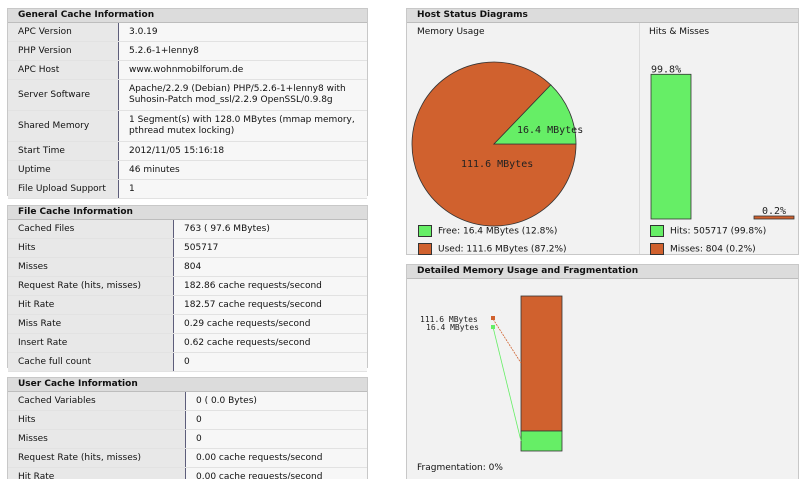 Image resolution: width=800 pixels, height=479 pixels. I want to click on fragmentation-label: Fragmentation: 0%, so click(460, 468).